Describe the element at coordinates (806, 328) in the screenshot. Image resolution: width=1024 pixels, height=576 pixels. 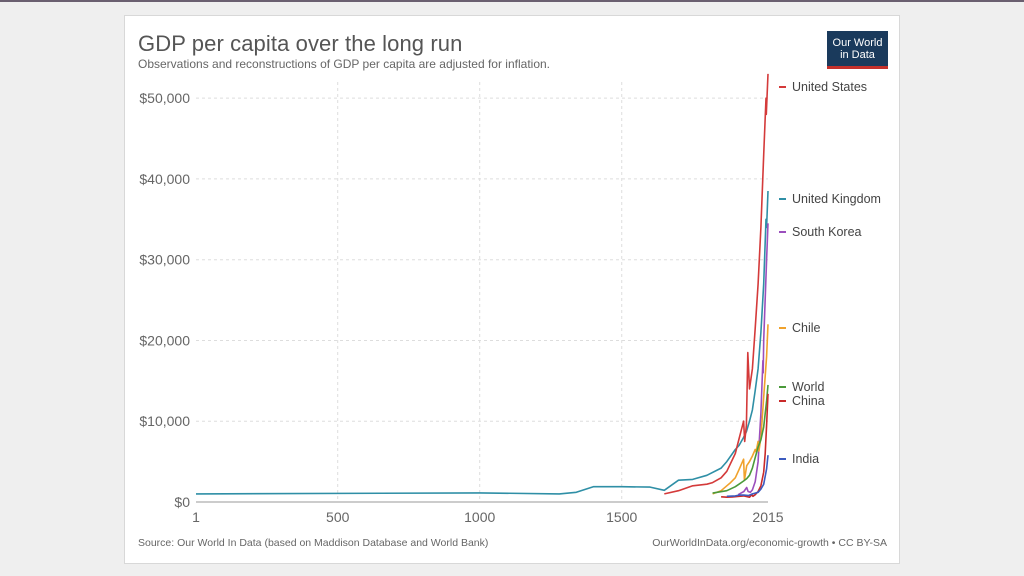
I see `legend-label: Chile` at that location.